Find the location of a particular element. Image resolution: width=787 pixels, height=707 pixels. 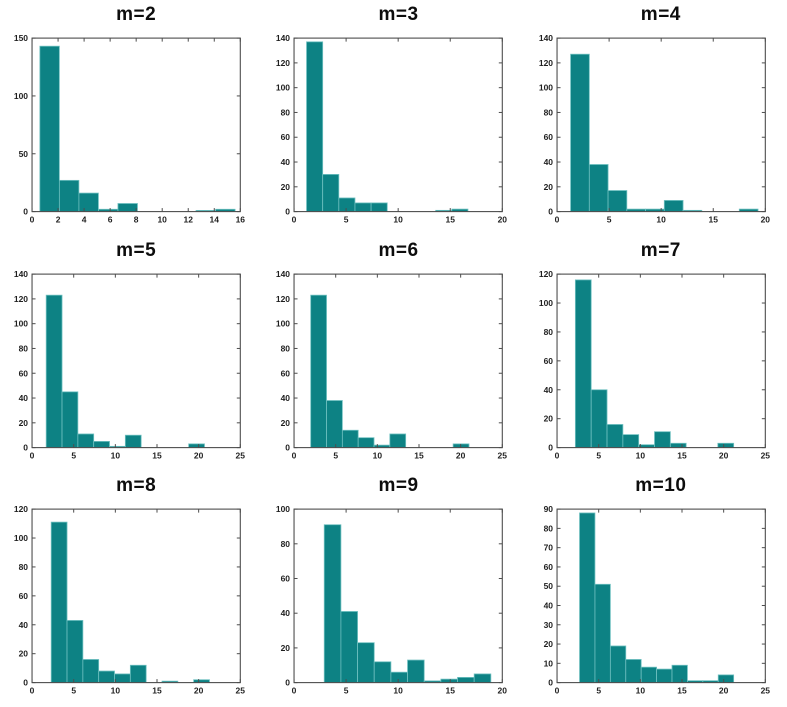

plot-title-m9: m=9 is located at coordinates (398, 486).